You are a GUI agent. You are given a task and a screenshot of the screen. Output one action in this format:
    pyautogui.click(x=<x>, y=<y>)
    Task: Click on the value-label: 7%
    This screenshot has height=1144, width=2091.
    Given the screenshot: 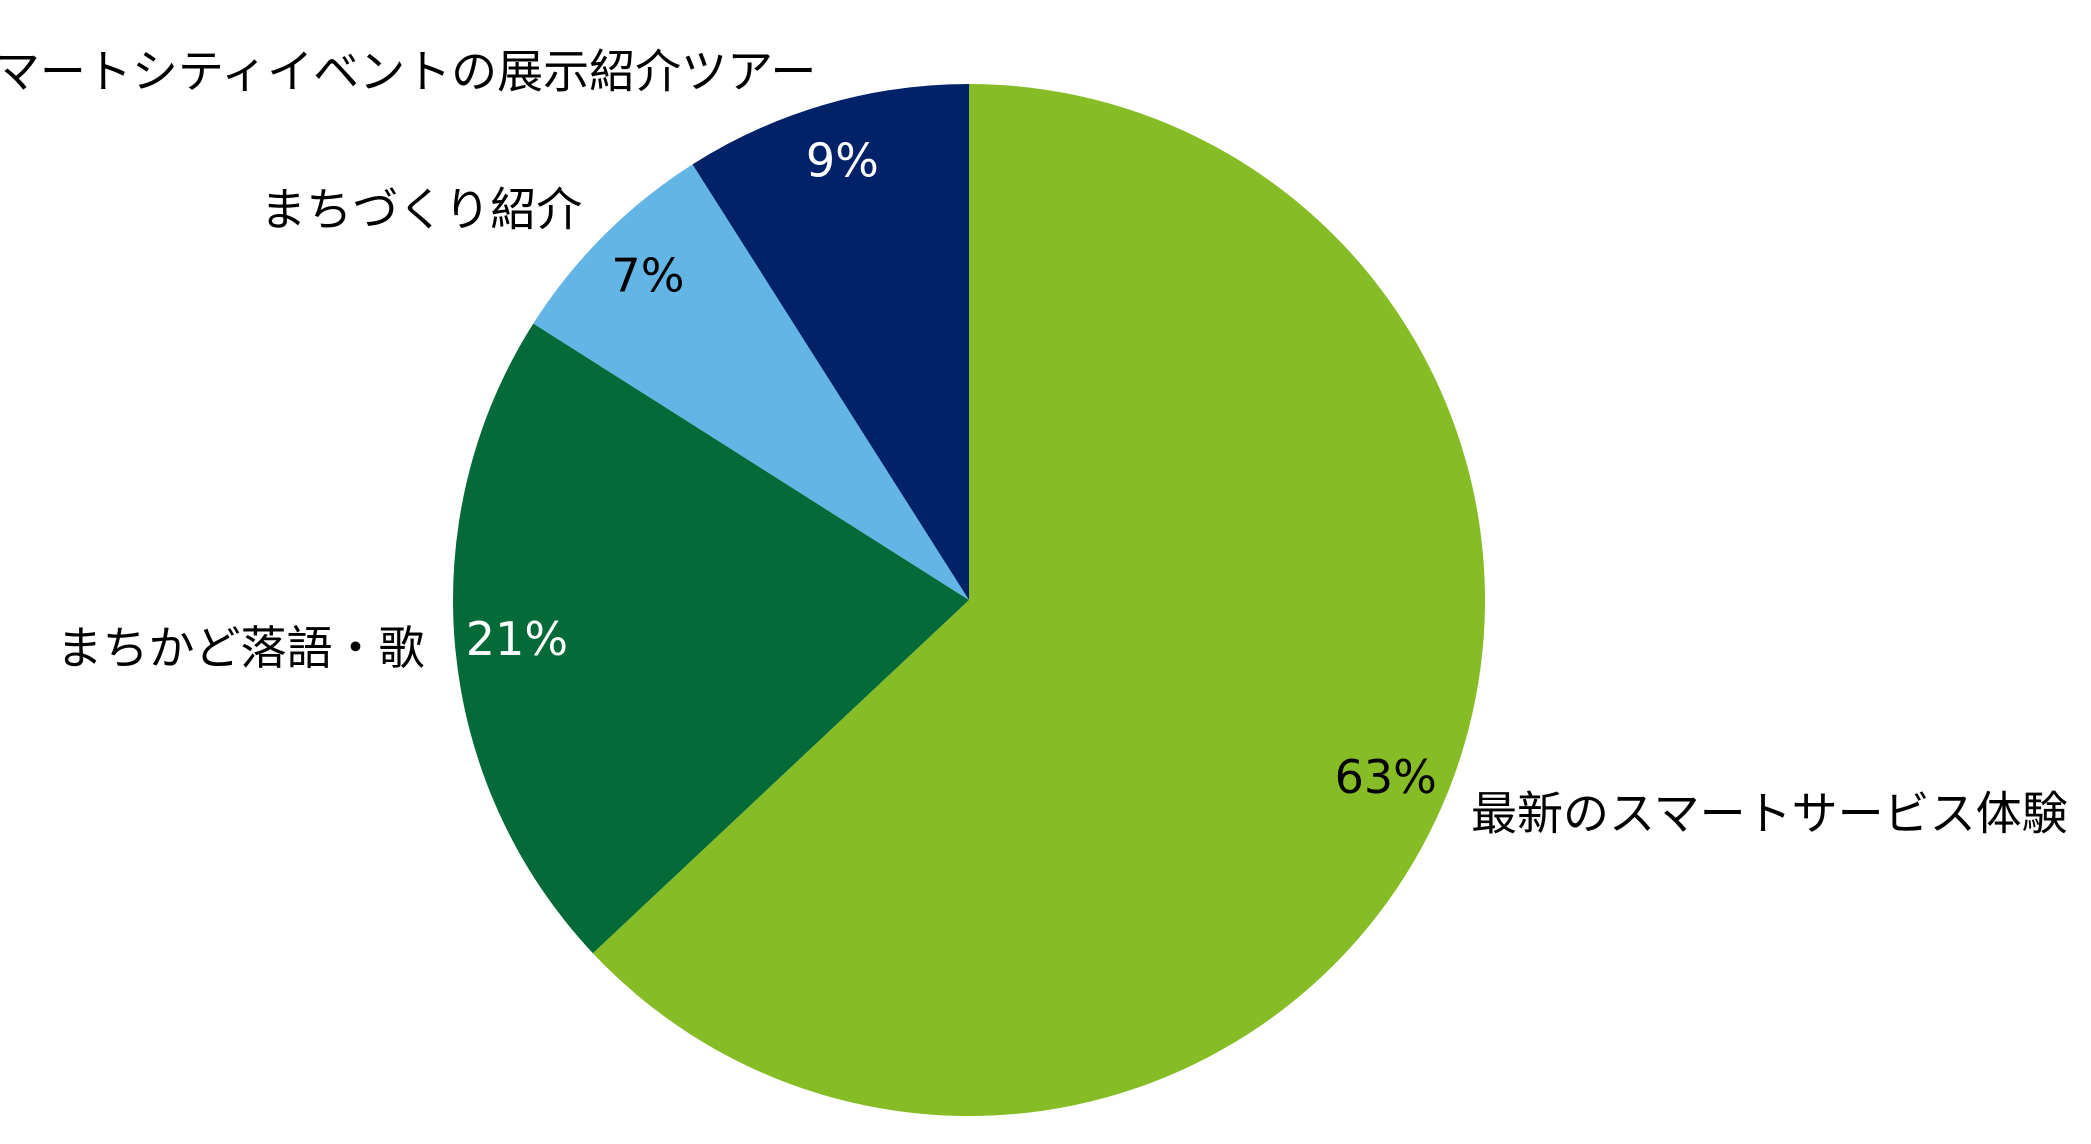 What is the action you would take?
    pyautogui.click(x=647, y=275)
    